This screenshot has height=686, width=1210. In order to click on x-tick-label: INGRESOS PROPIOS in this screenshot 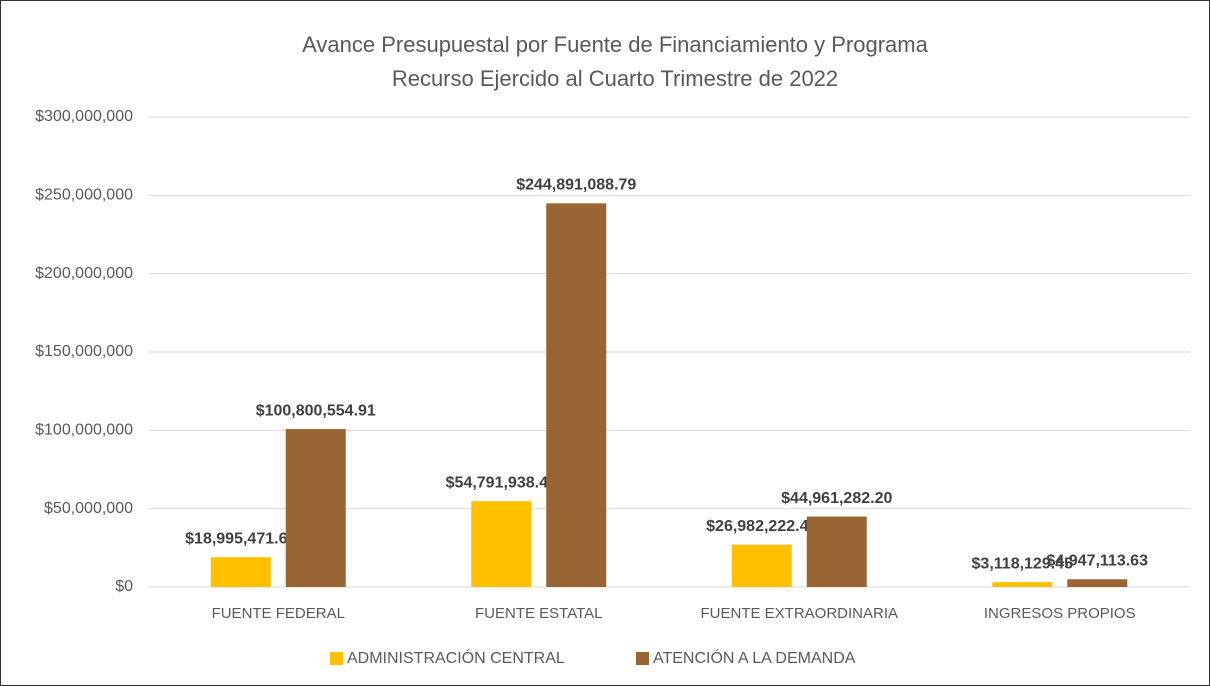, I will do `click(1060, 613)`.